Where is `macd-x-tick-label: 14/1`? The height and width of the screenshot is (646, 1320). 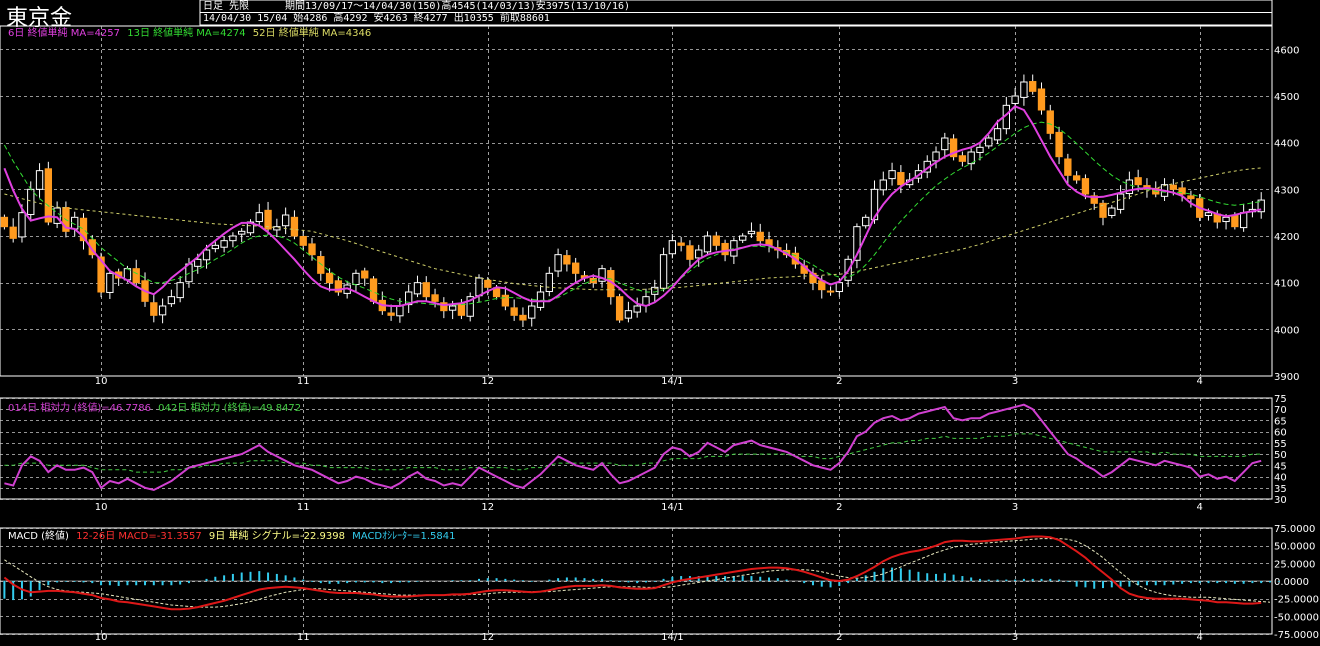
macd-x-tick-label: 14/1 is located at coordinates (672, 637).